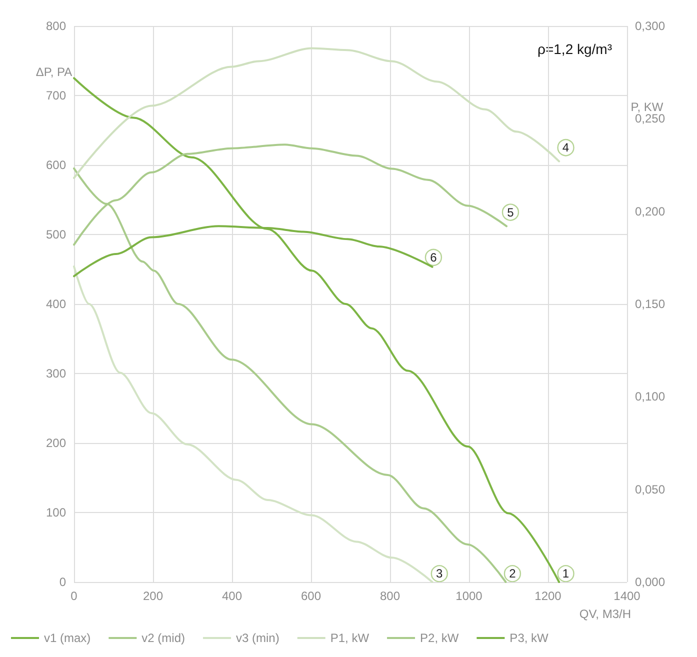 Image resolution: width=697 pixels, height=657 pixels. What do you see at coordinates (575, 49) in the screenshot?
I see `annotation: ρ=1,2 kg/m³` at bounding box center [575, 49].